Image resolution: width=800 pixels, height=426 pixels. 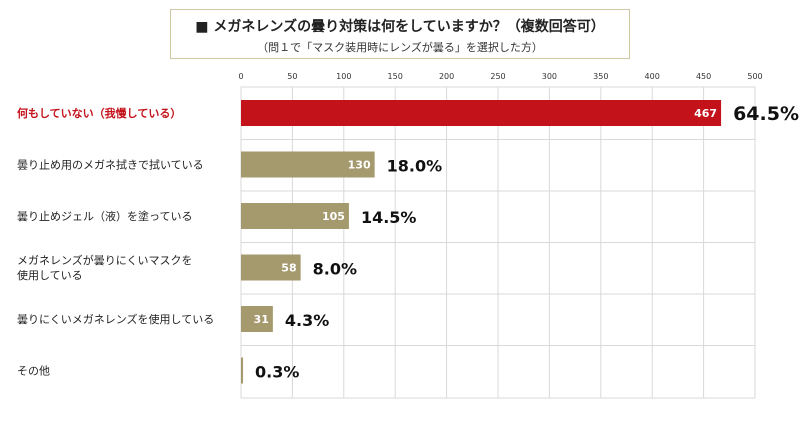 I want to click on x-tick-label: 150, so click(x=395, y=76).